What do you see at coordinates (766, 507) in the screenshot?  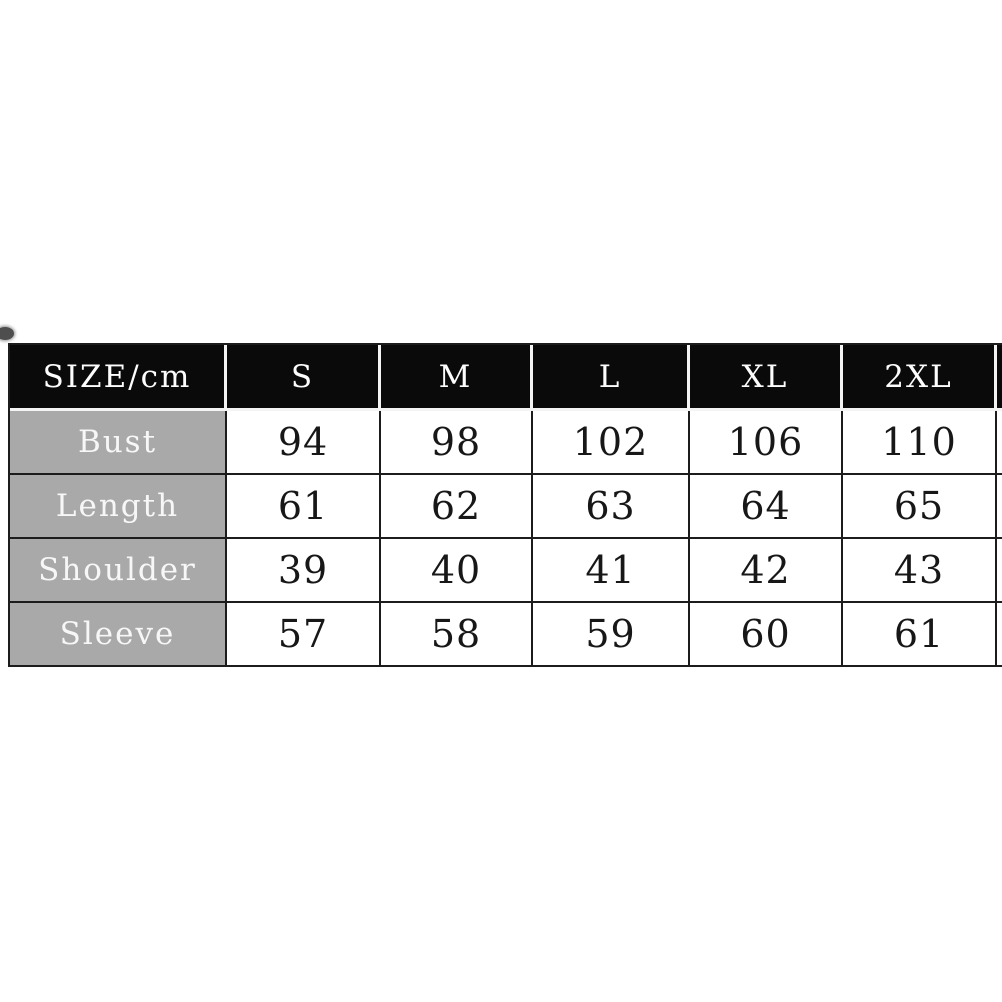 I see `value-cell-length-xl: 64` at bounding box center [766, 507].